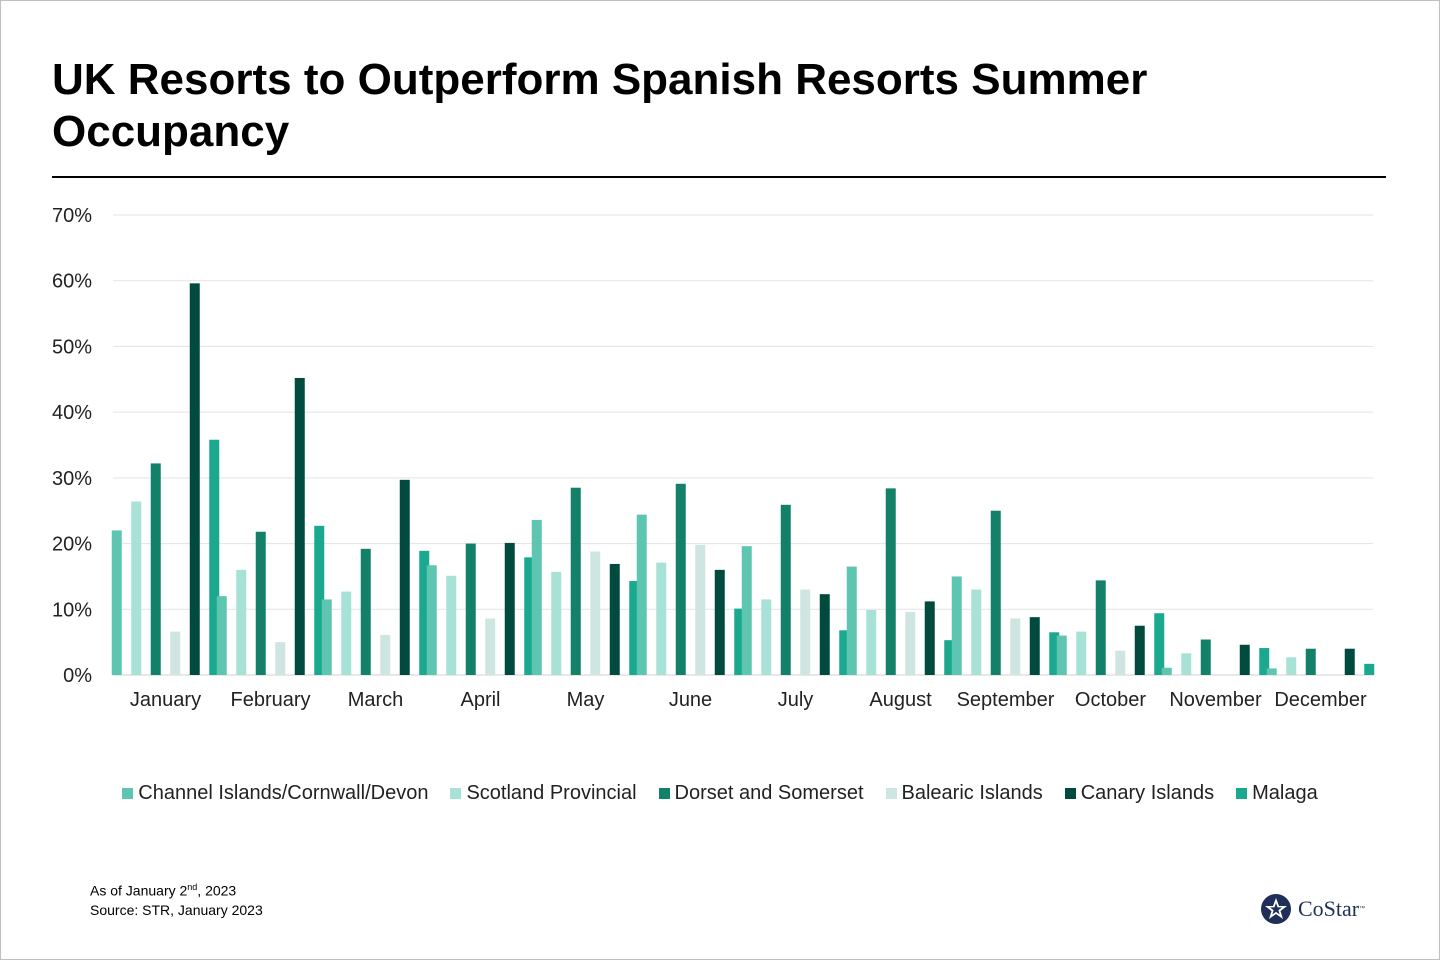  Describe the element at coordinates (72, 413) in the screenshot. I see `y-tick-label: 40%` at that location.